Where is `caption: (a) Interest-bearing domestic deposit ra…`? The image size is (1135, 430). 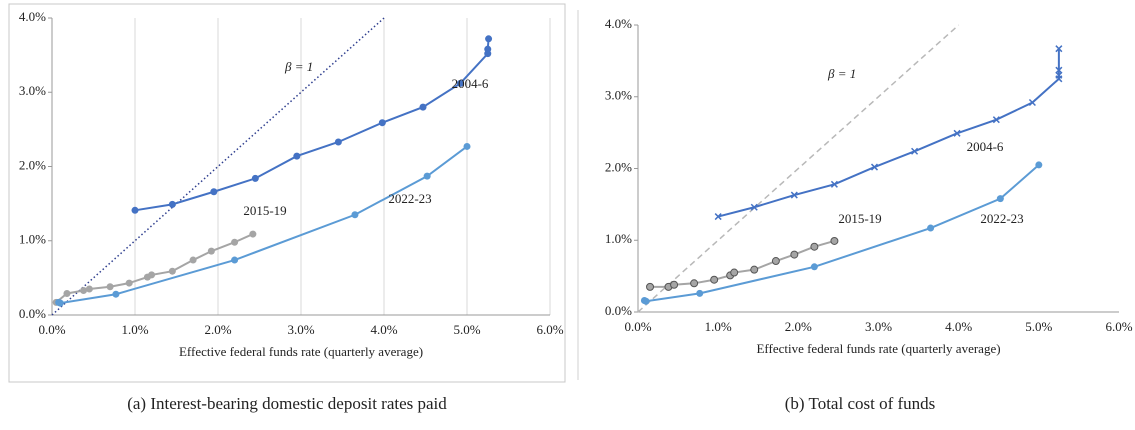
caption: (a) Interest-bearing domestic deposit ra… is located at coordinates (287, 403).